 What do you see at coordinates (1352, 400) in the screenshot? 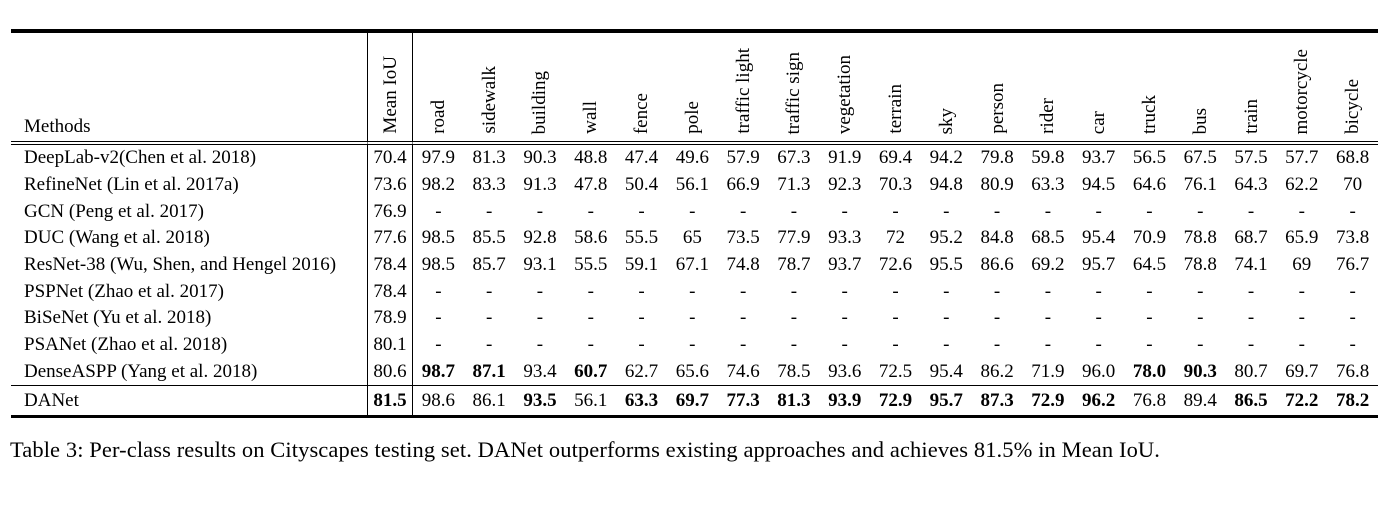
I see `value-cell-bicycle: 78.2` at bounding box center [1352, 400].